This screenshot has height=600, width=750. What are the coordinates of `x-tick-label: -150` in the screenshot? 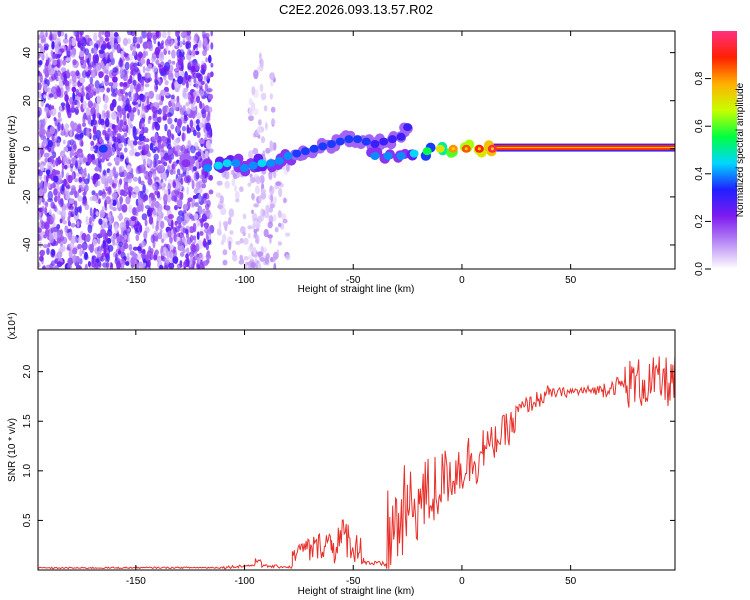 It's located at (136, 280).